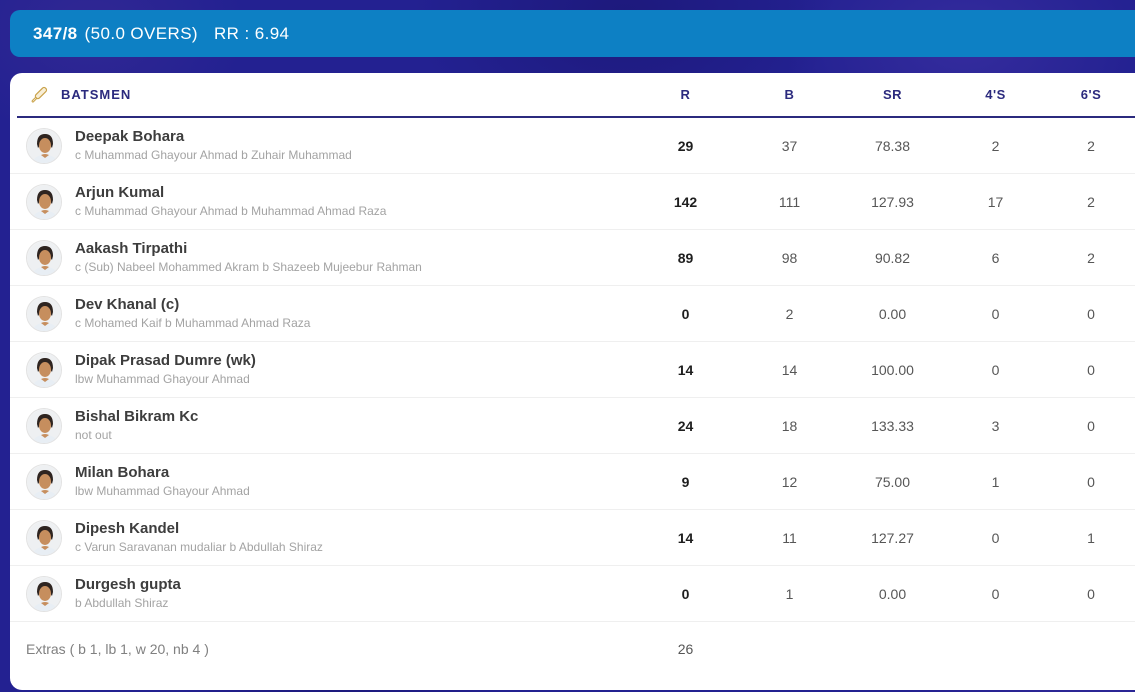  I want to click on stat-balls: 11, so click(789, 537).